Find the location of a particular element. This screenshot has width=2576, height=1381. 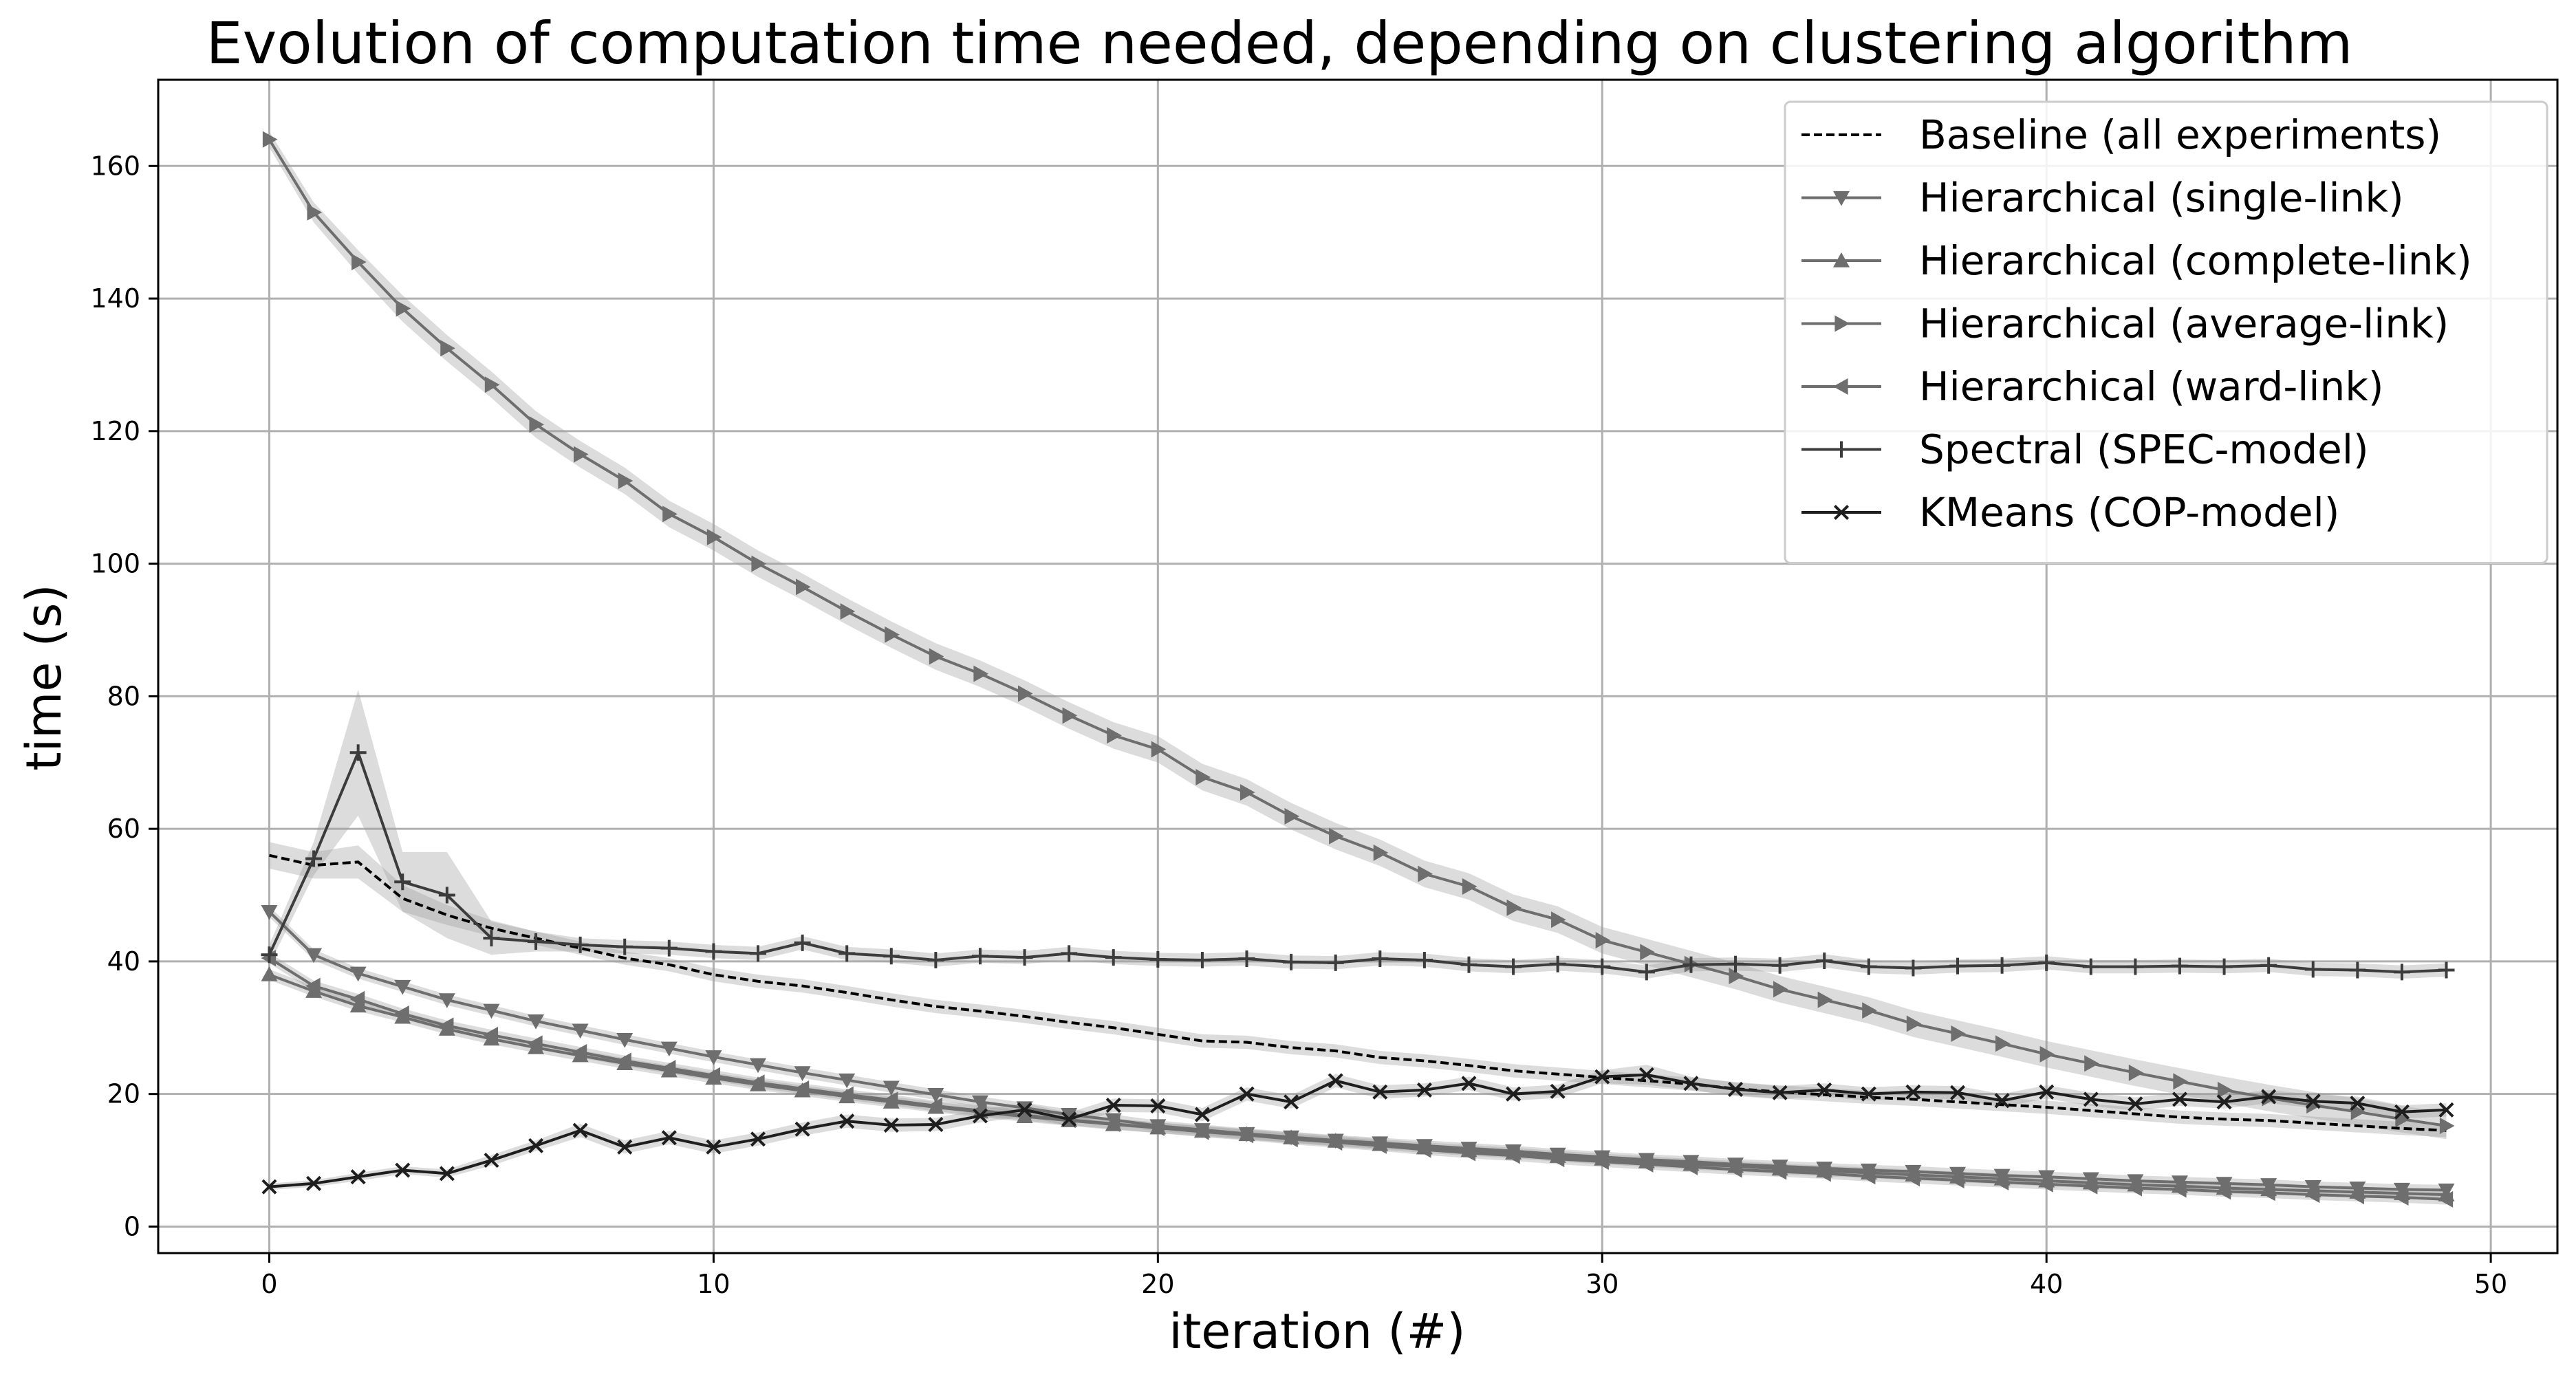

legend-item-2: Hierarchical (complete-link) is located at coordinates (2136, 261).